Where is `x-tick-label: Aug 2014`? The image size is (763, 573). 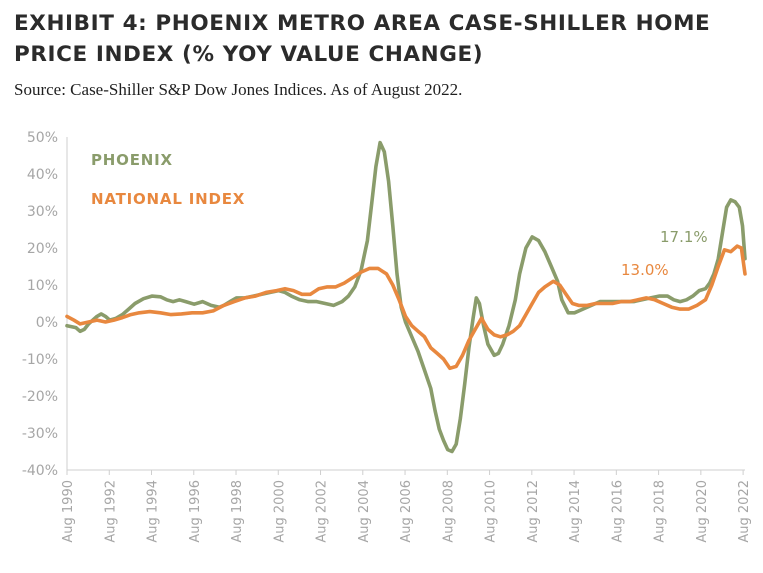 x-tick-label: Aug 2014 is located at coordinates (575, 511).